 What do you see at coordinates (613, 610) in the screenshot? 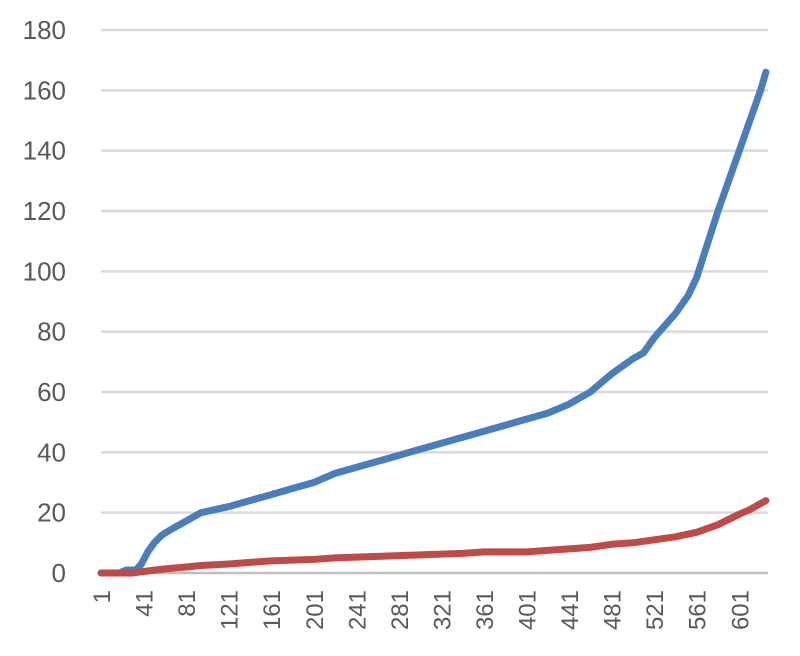
I see `x-tick-label: 481` at bounding box center [613, 610].